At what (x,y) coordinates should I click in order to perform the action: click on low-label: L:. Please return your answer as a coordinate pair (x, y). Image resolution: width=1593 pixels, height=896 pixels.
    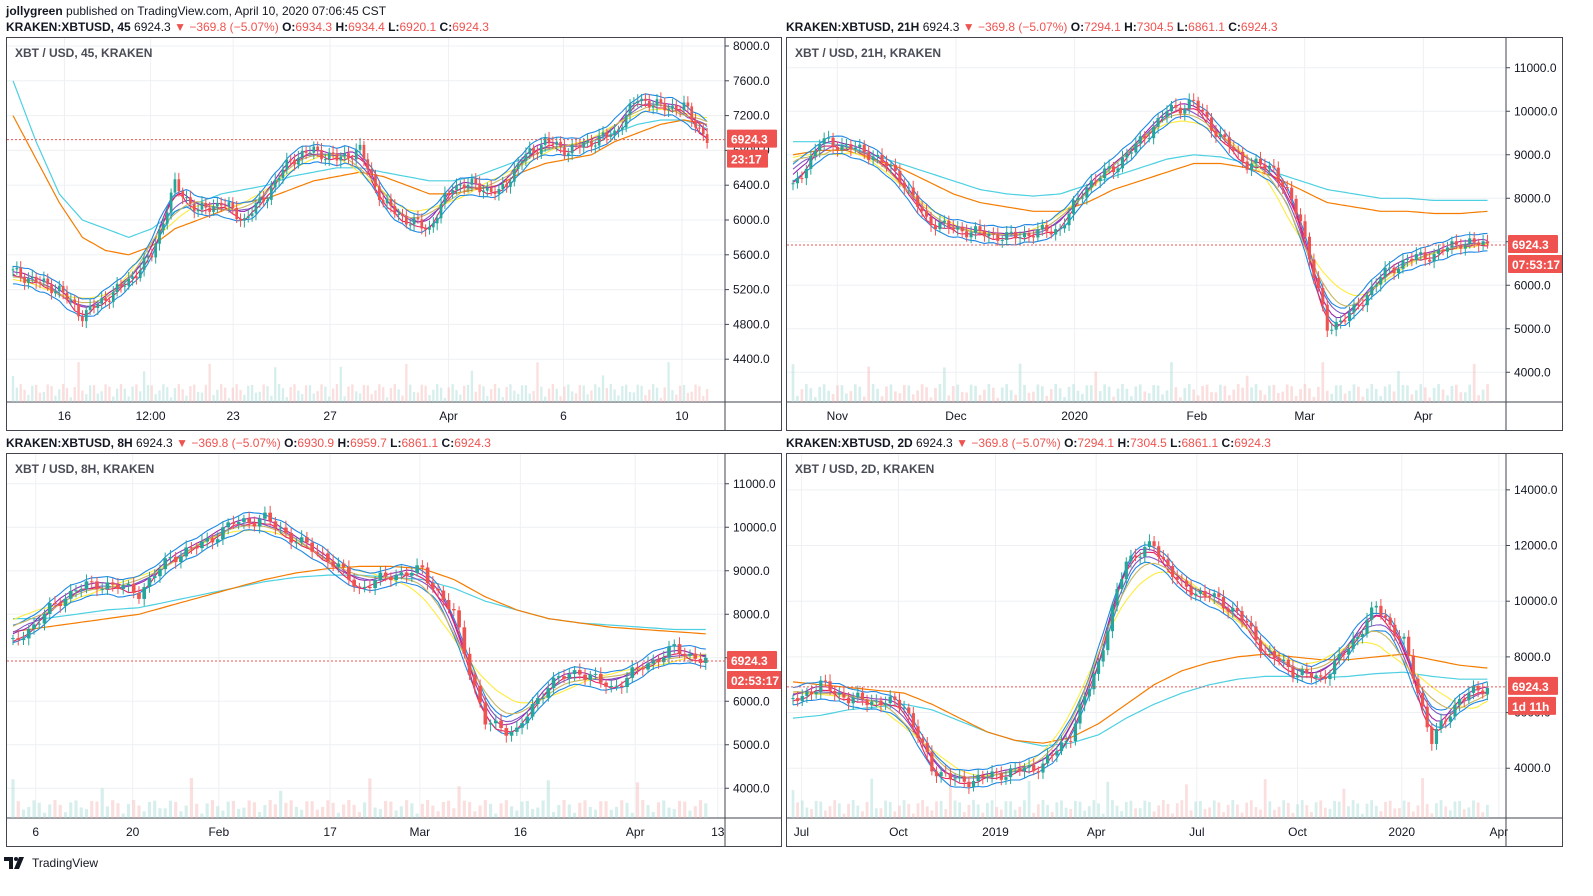
    Looking at the image, I should click on (1176, 443).